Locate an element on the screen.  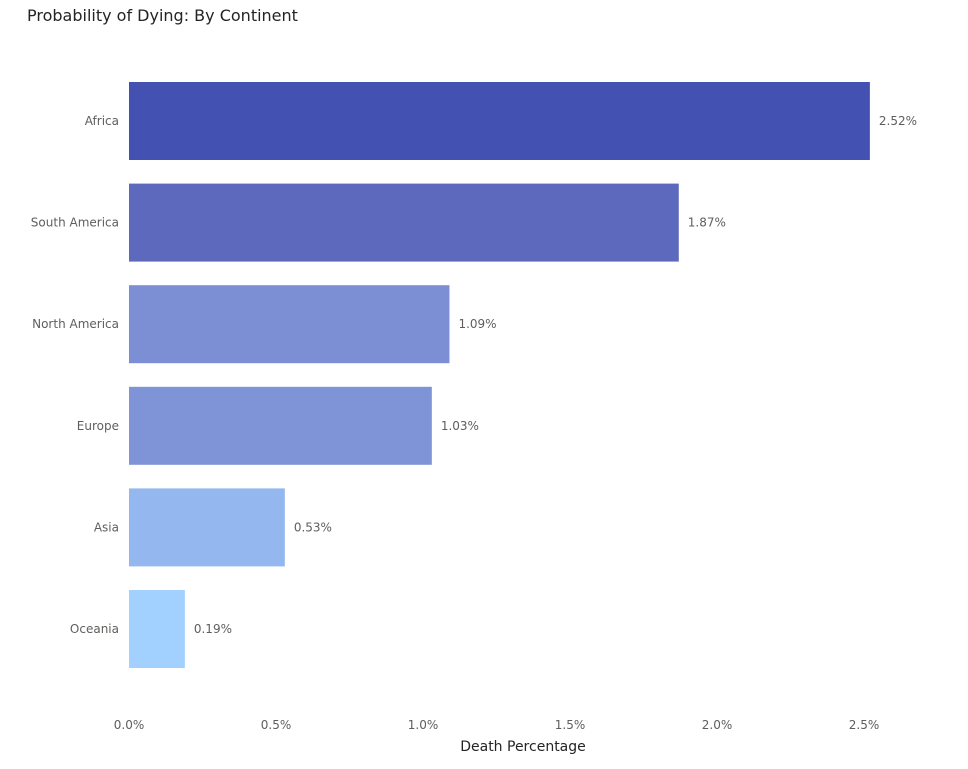
category-label: Africa is located at coordinates (102, 121).